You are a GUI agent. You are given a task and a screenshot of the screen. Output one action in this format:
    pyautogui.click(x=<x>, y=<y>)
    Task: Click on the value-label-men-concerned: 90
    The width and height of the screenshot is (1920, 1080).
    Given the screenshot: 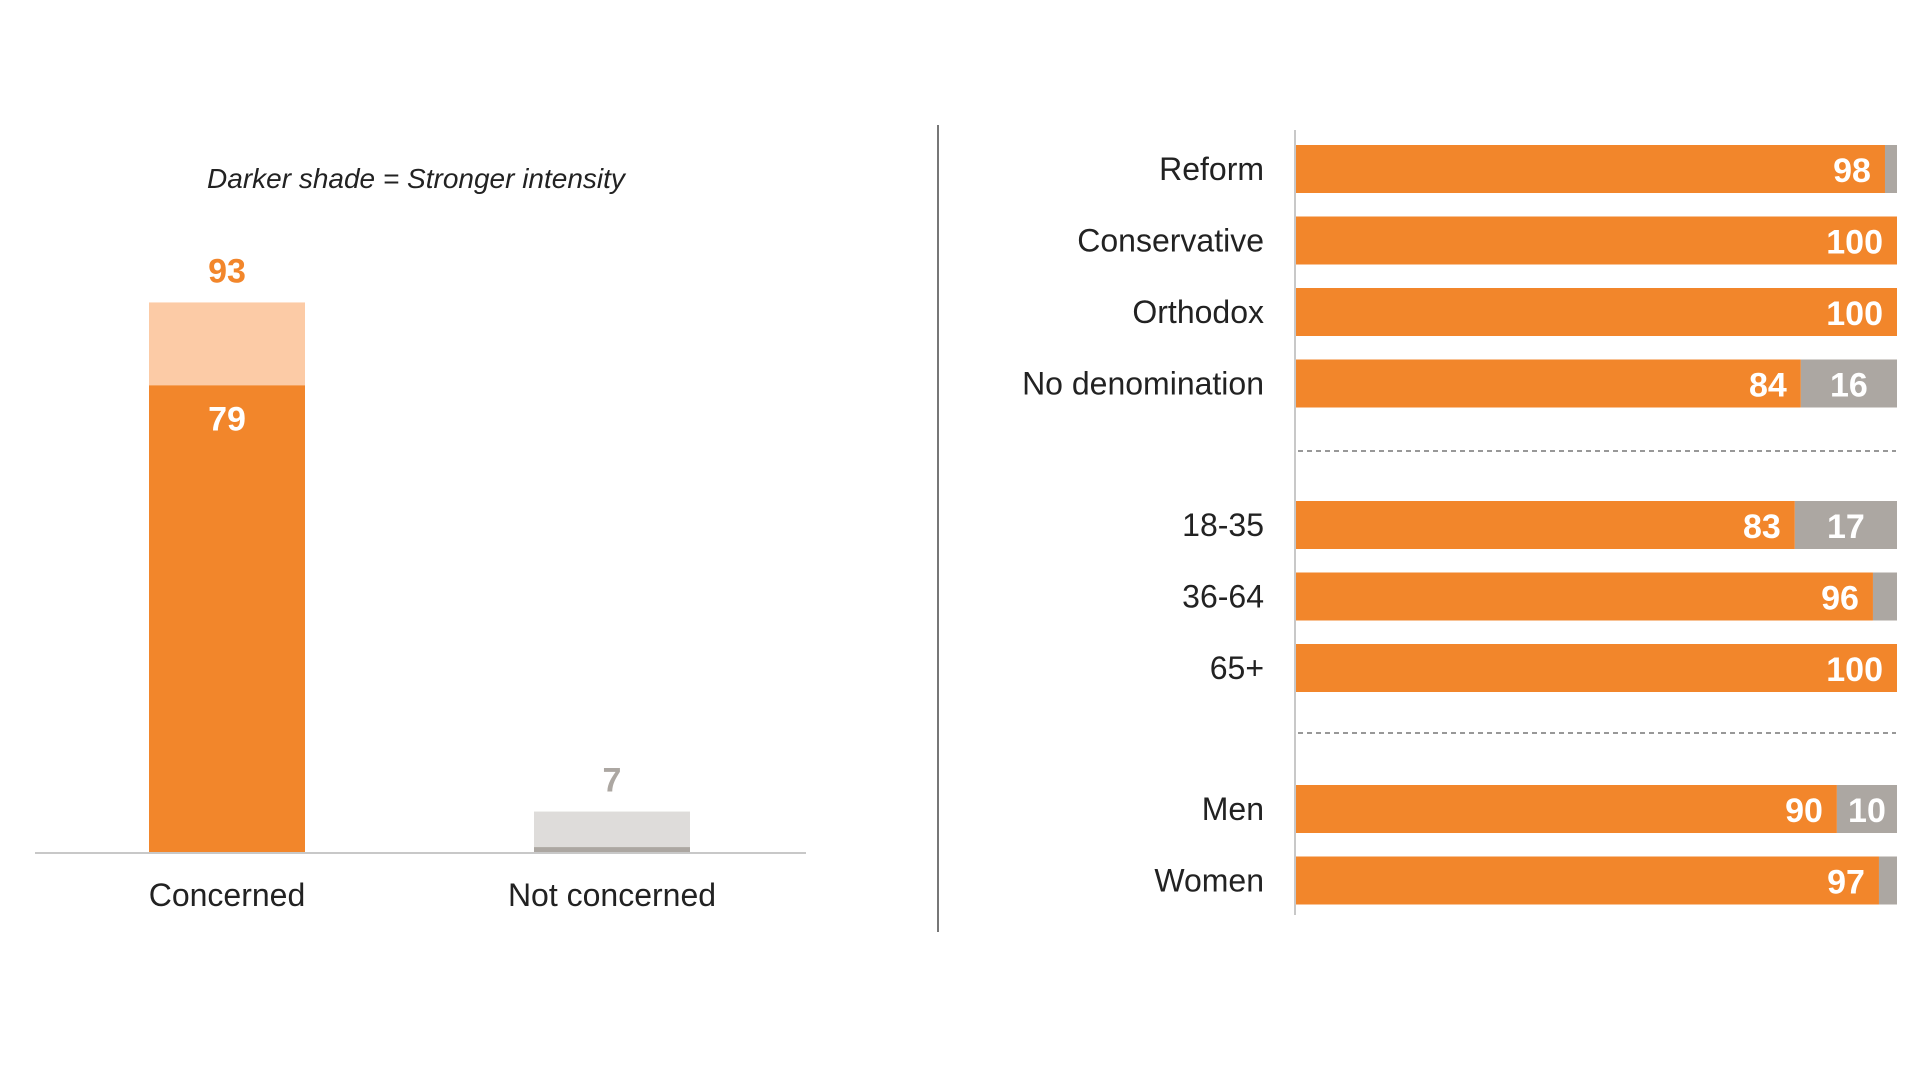 What is the action you would take?
    pyautogui.click(x=1804, y=811)
    